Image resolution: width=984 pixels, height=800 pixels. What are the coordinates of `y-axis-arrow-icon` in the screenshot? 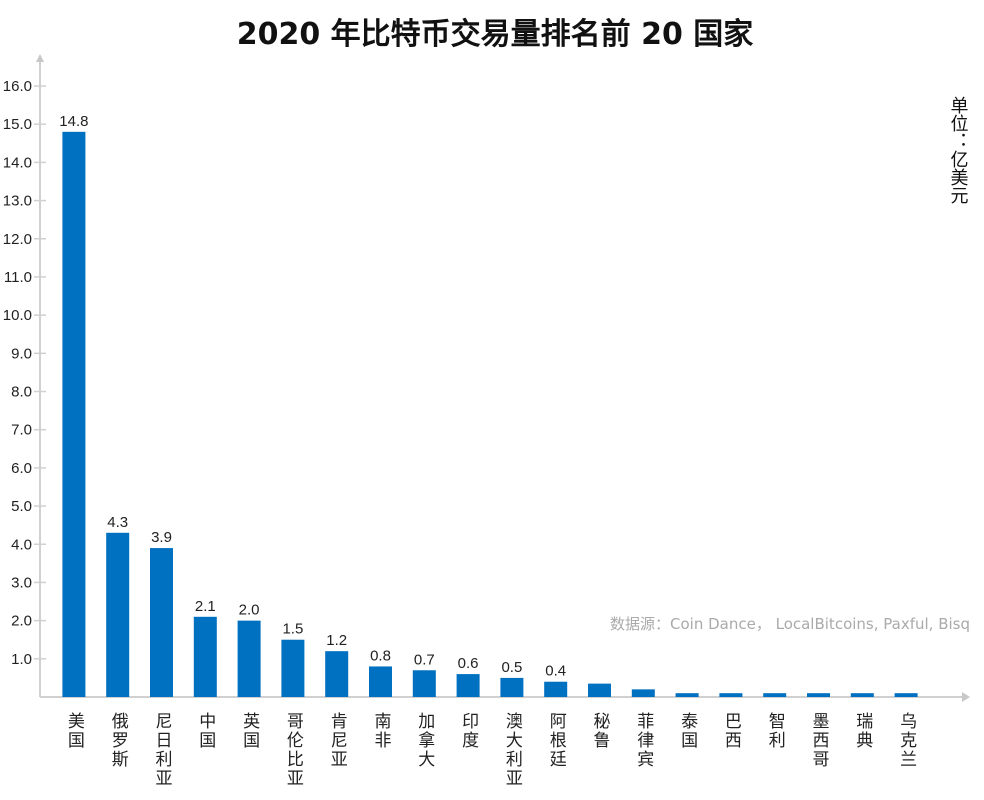 It's located at (40, 58).